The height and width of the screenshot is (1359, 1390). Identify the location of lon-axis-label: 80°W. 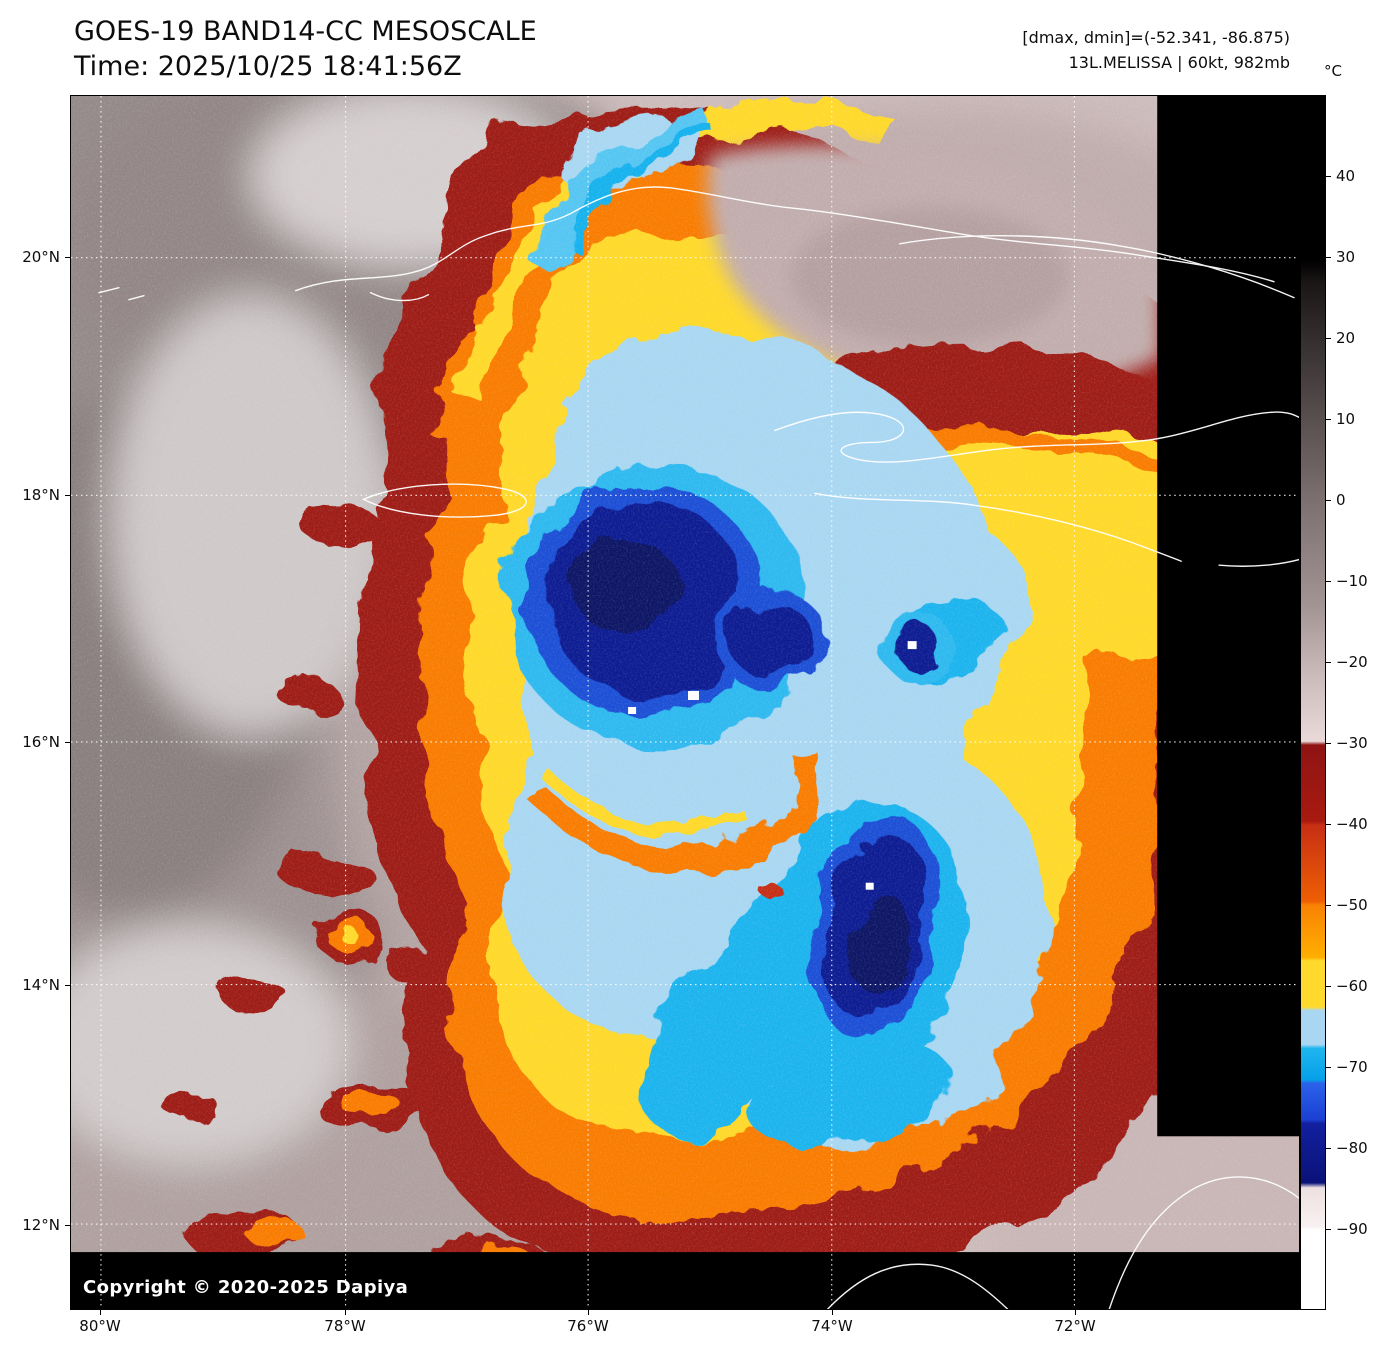
(100, 1326).